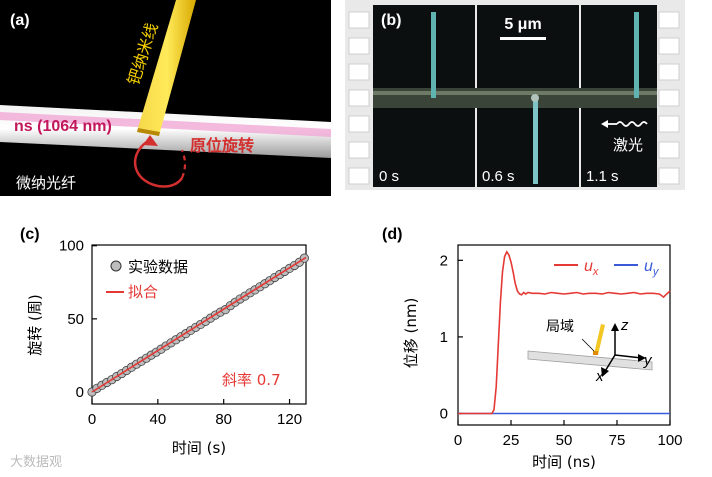 This screenshot has height=477, width=712. Describe the element at coordinates (199, 448) in the screenshot. I see `x-axis-title-c: 时间 (s)` at that location.